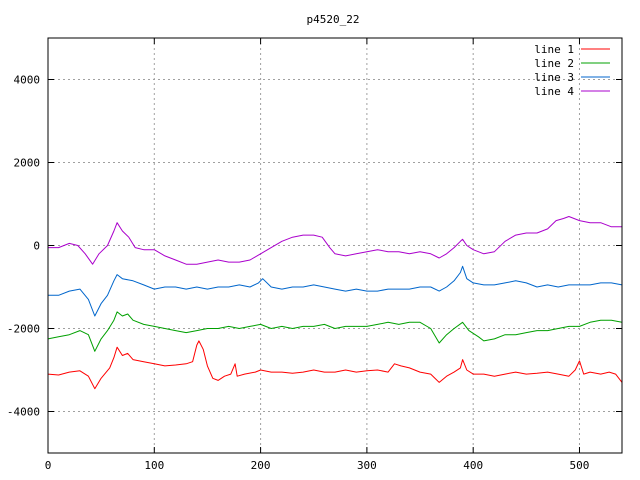 Image resolution: width=640 pixels, height=480 pixels. What do you see at coordinates (27, 80) in the screenshot?
I see `y-tick-label: 4000` at bounding box center [27, 80].